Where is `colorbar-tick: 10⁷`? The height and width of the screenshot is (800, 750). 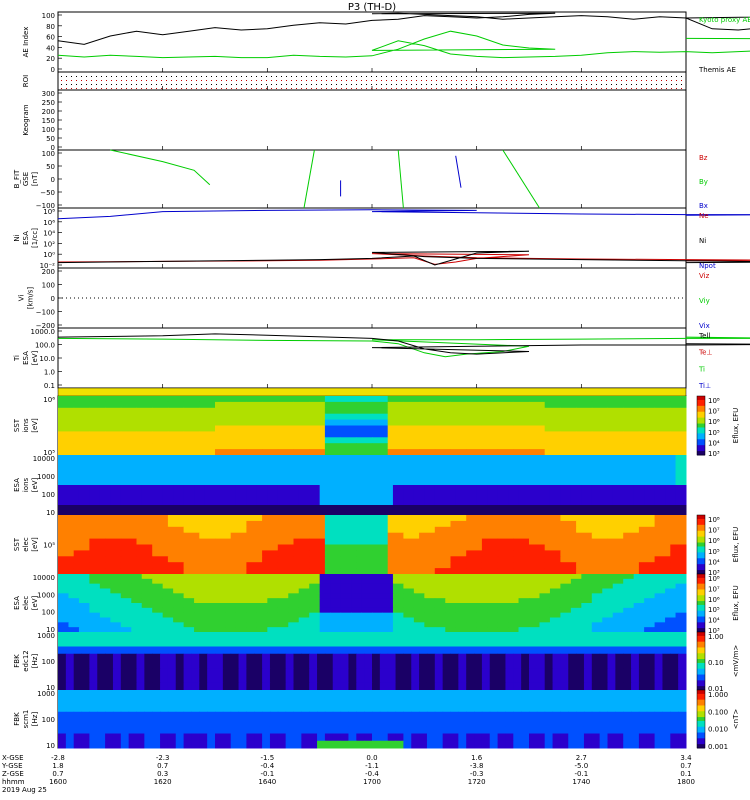 colorbar-tick: 10⁷ is located at coordinates (714, 531).